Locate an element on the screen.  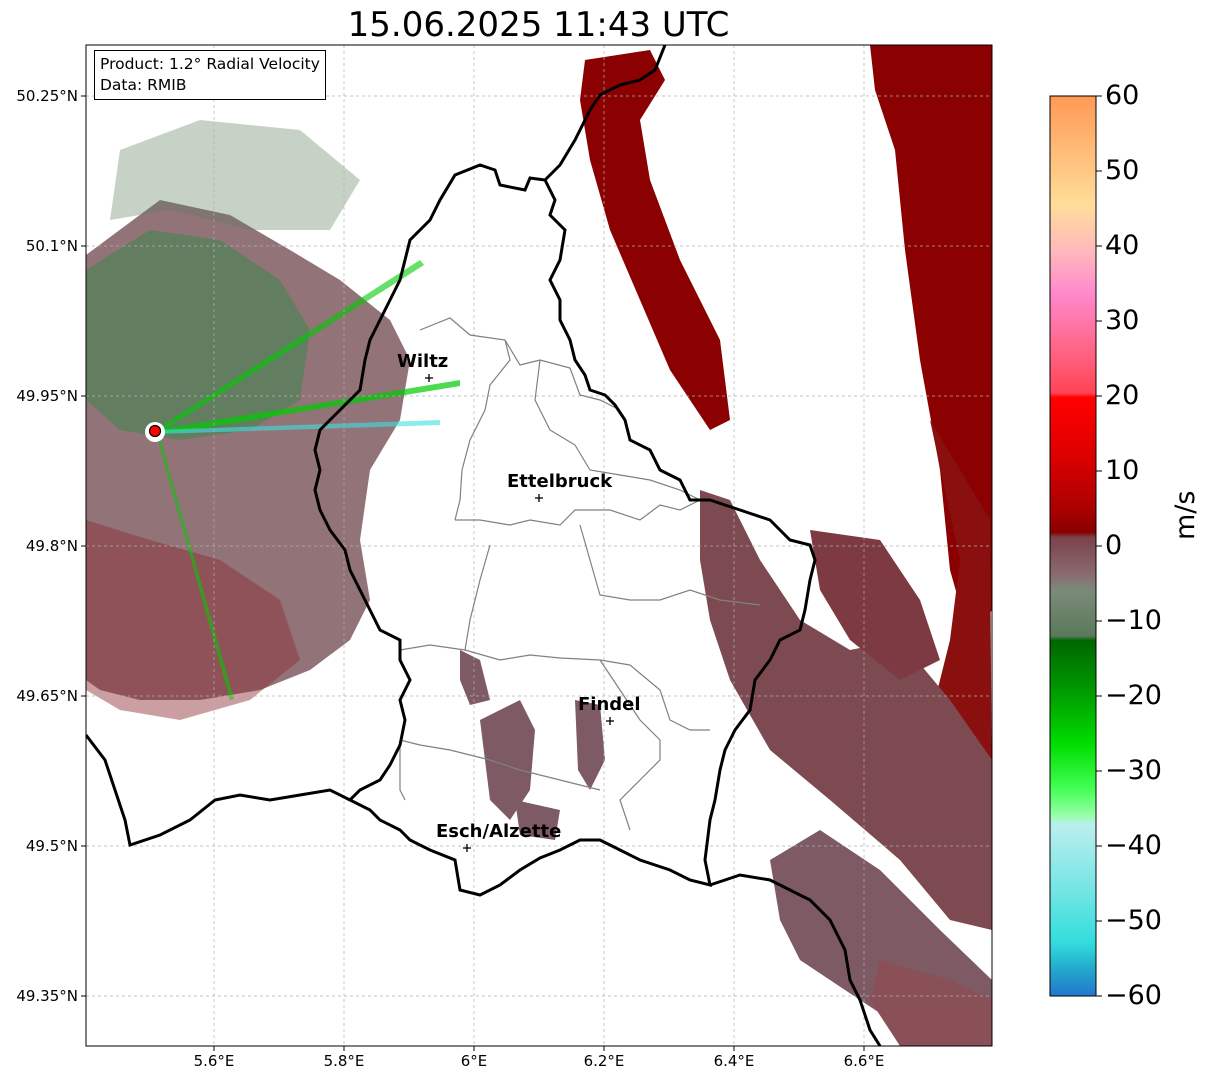
belgium-border-south is located at coordinates (218, 790).